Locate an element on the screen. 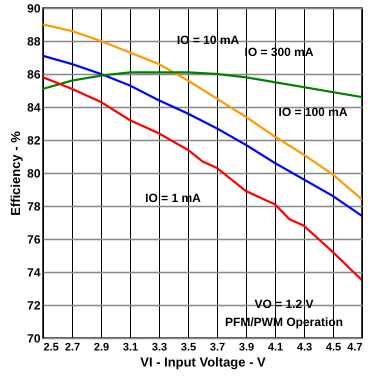  y-tick-label: 86 is located at coordinates (34, 75).